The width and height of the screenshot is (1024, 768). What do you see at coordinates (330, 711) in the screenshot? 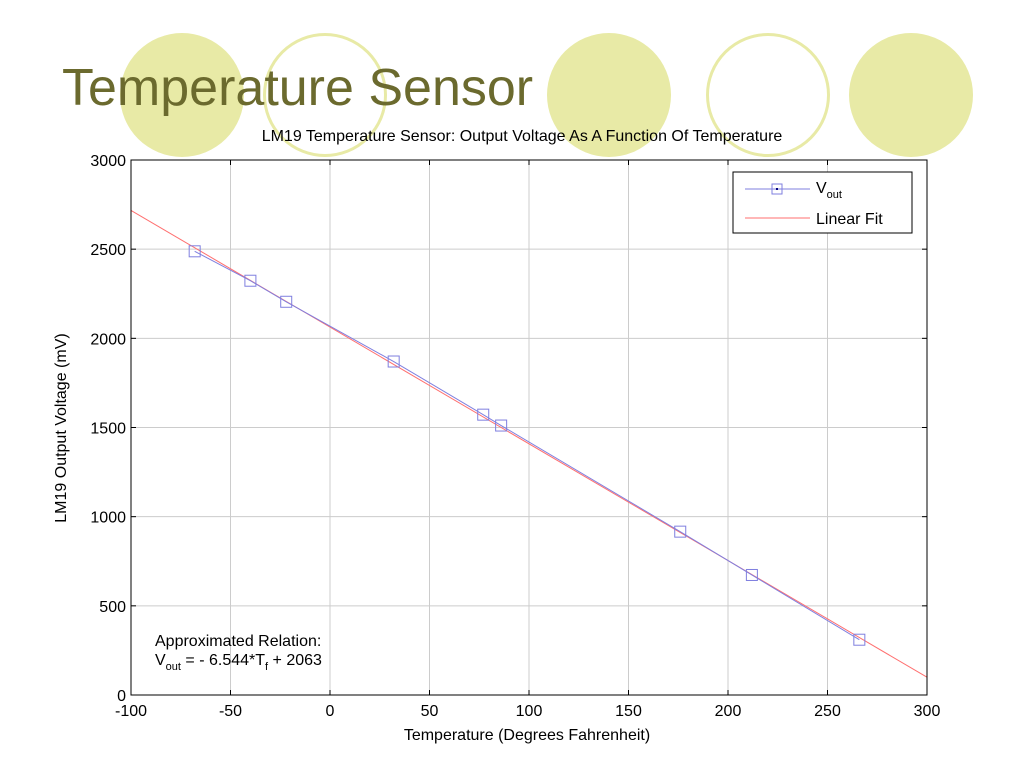
I see `x-tick-label: 0` at bounding box center [330, 711].